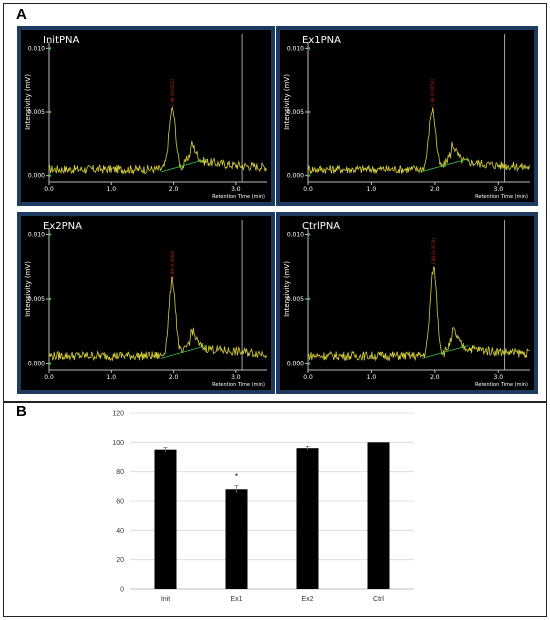 The image size is (550, 620). What do you see at coordinates (120, 472) in the screenshot?
I see `y-tick-label: 80` at bounding box center [120, 472].